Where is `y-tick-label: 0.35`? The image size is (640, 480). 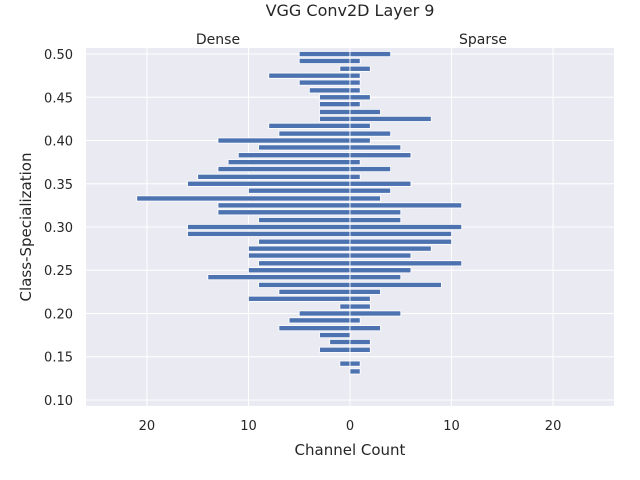 y-tick-label: 0.35 is located at coordinates (58, 185).